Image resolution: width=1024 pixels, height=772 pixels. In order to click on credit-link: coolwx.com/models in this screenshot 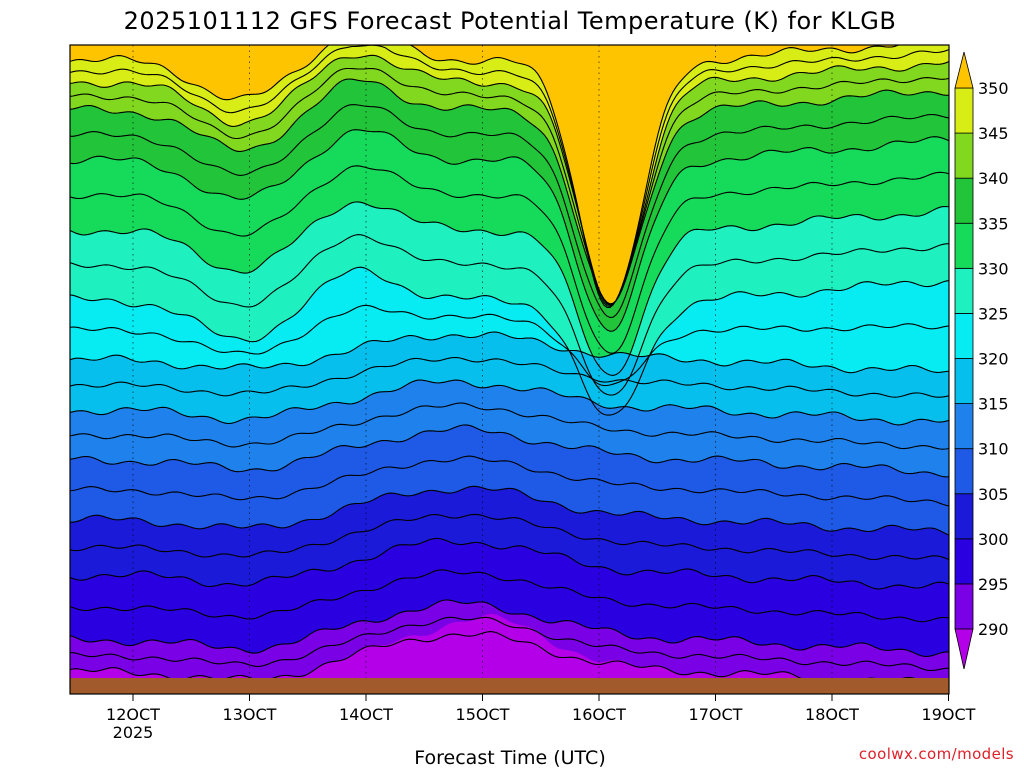, I will do `click(936, 754)`.